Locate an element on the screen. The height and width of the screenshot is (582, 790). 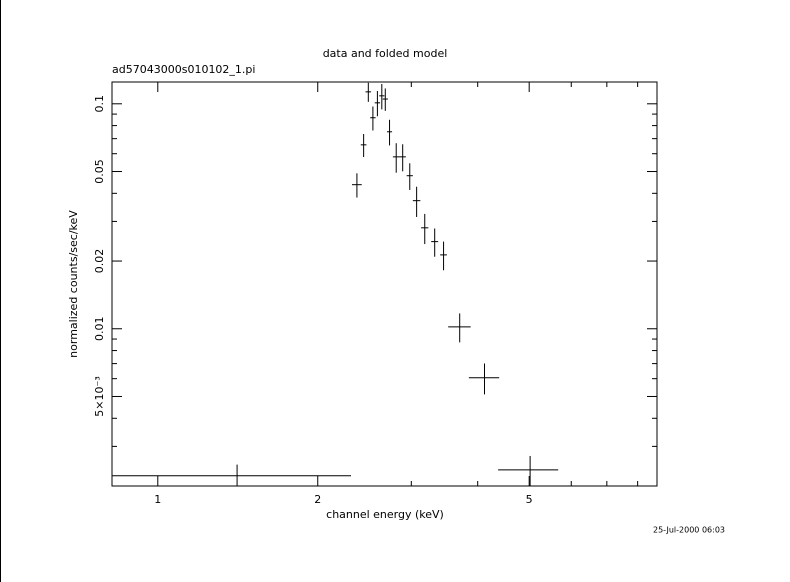
timestamp: 25-Jul-2000 06:03 is located at coordinates (689, 530).